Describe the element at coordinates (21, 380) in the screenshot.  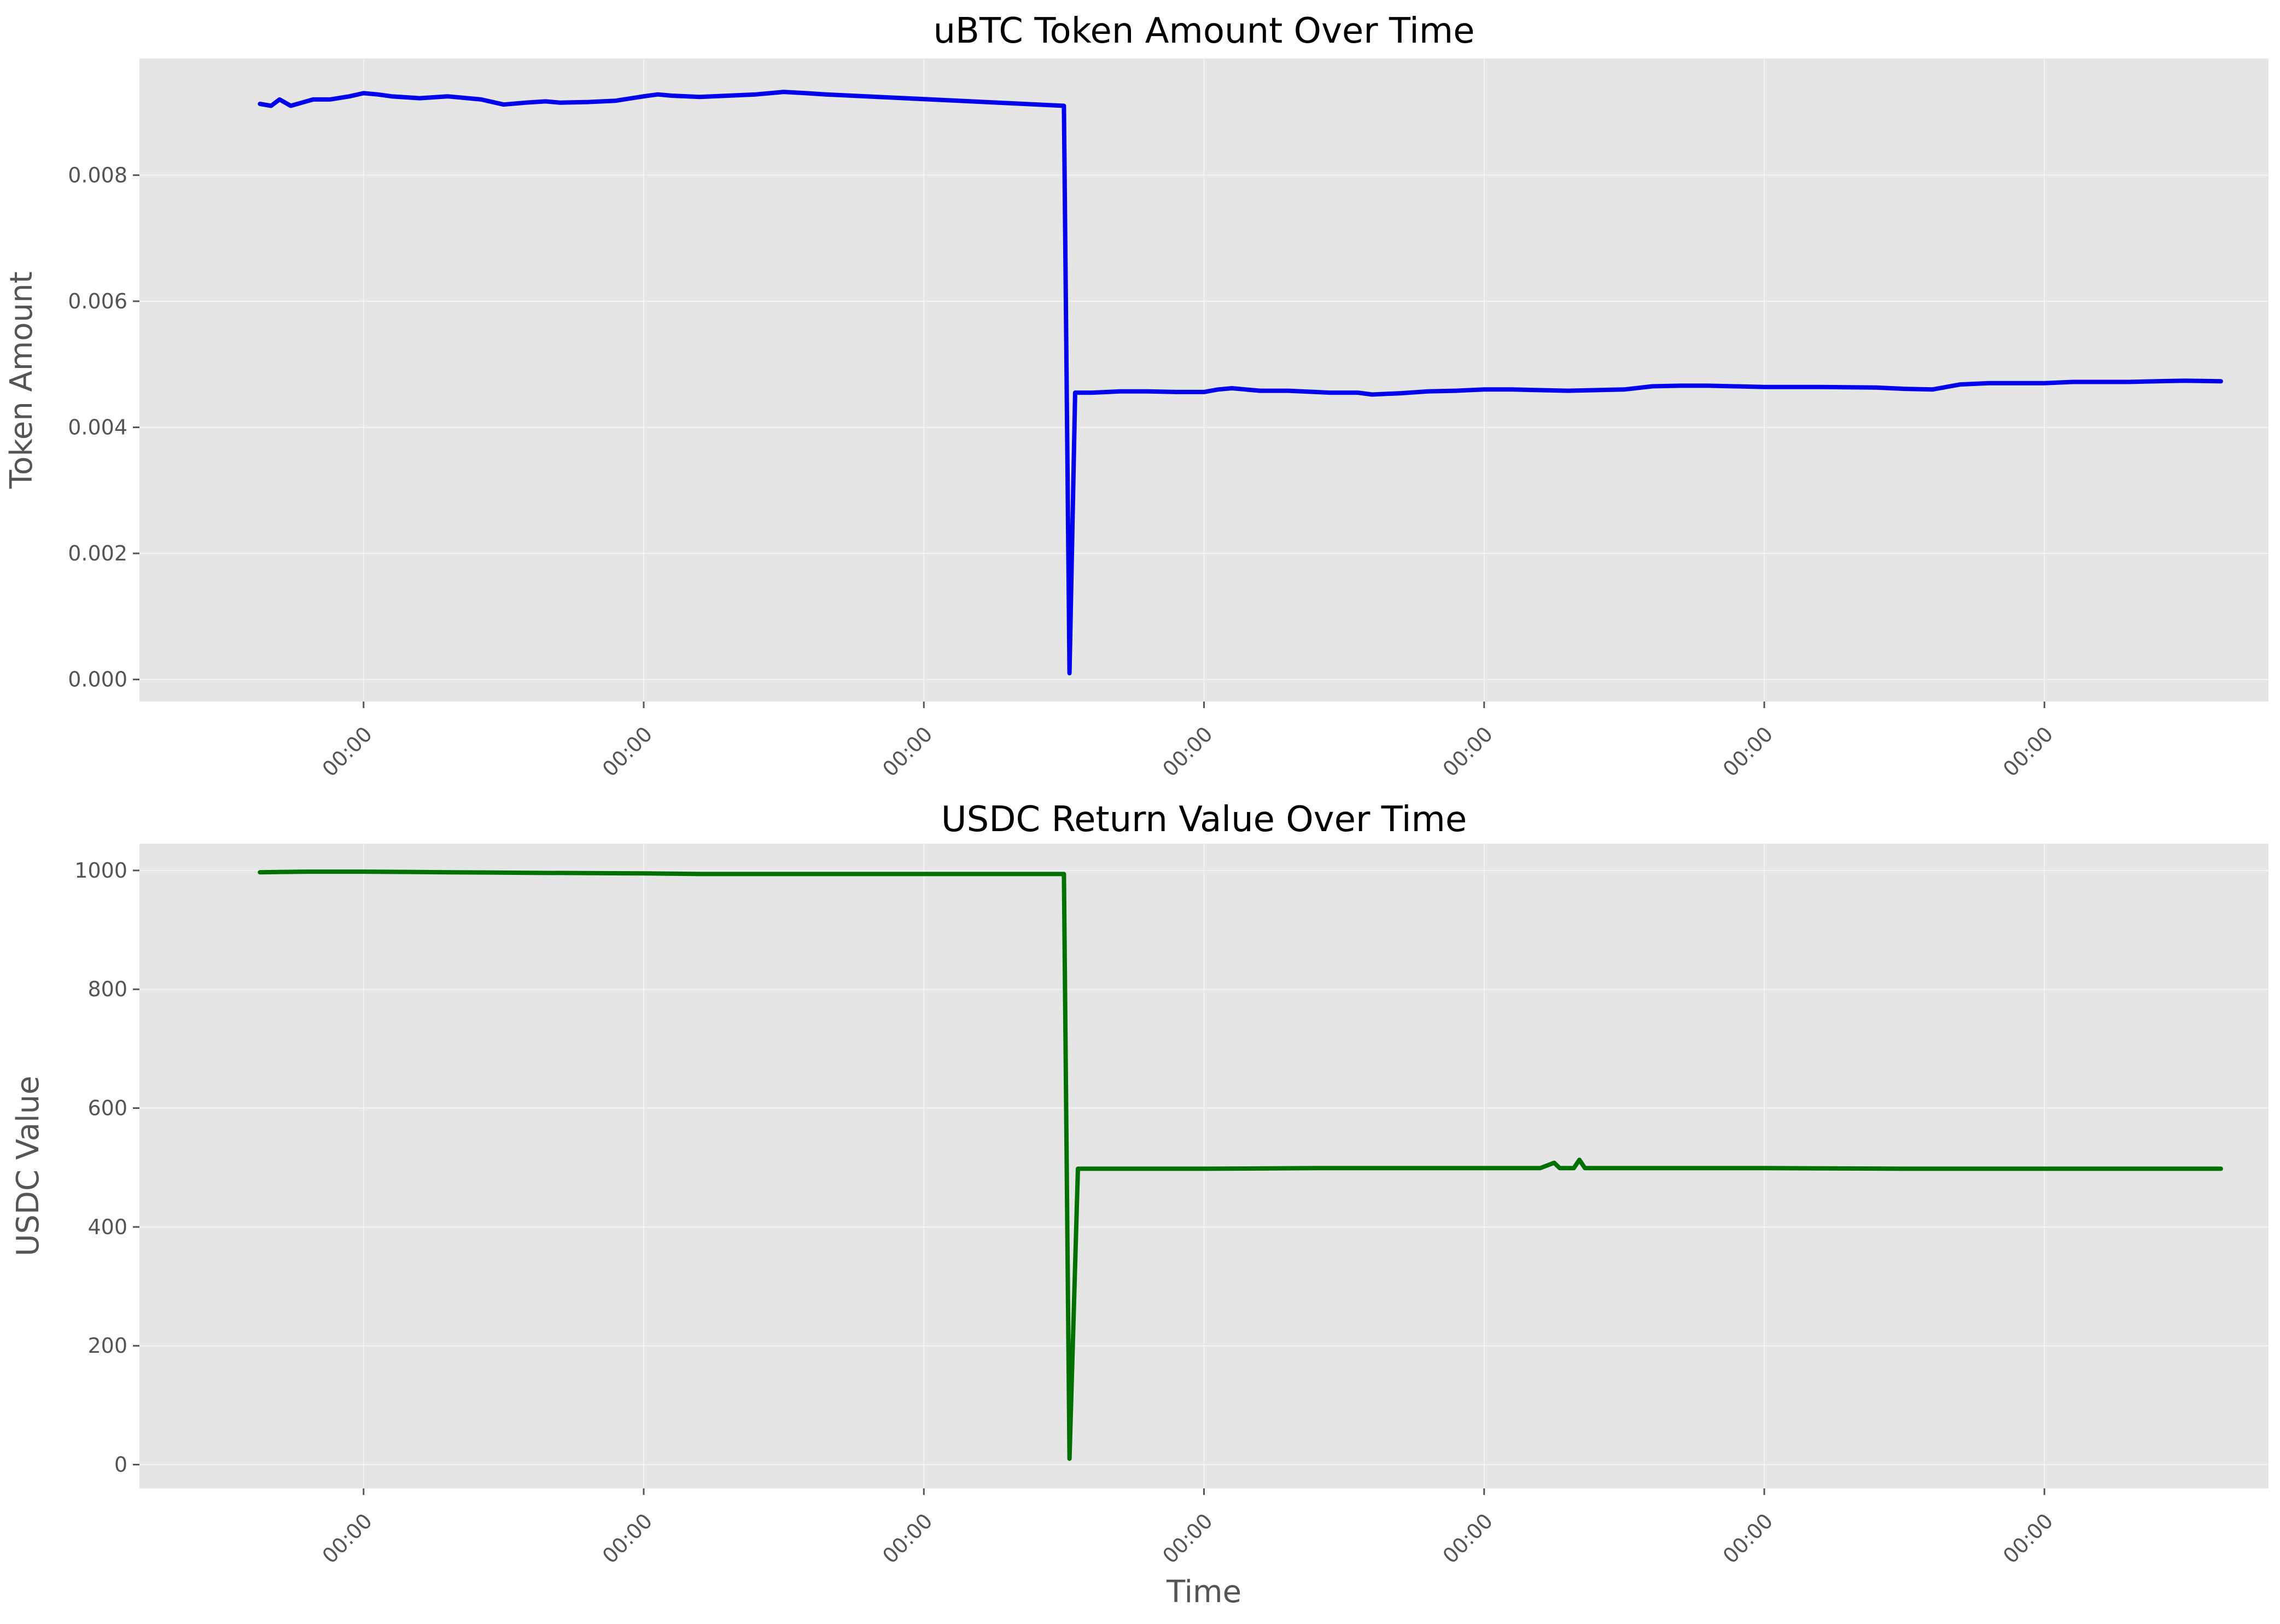
I see `token-amount-y-axis-label: Token Amount` at that location.